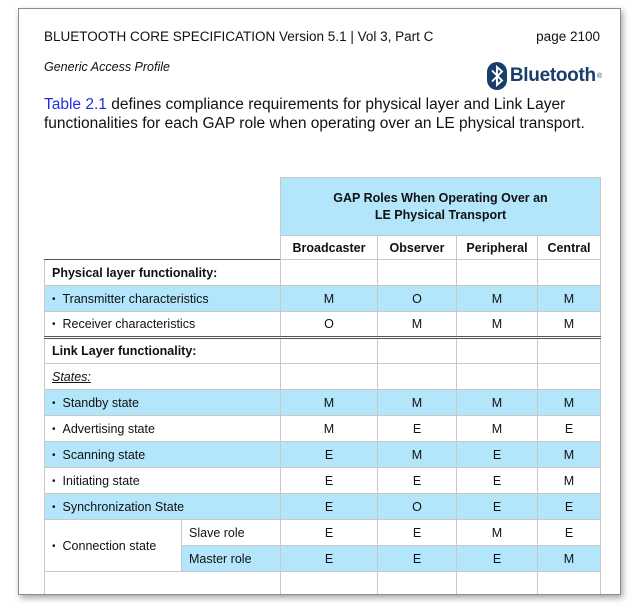 This screenshot has height=605, width=630. What do you see at coordinates (569, 247) in the screenshot?
I see `column-header-central: Central` at bounding box center [569, 247].